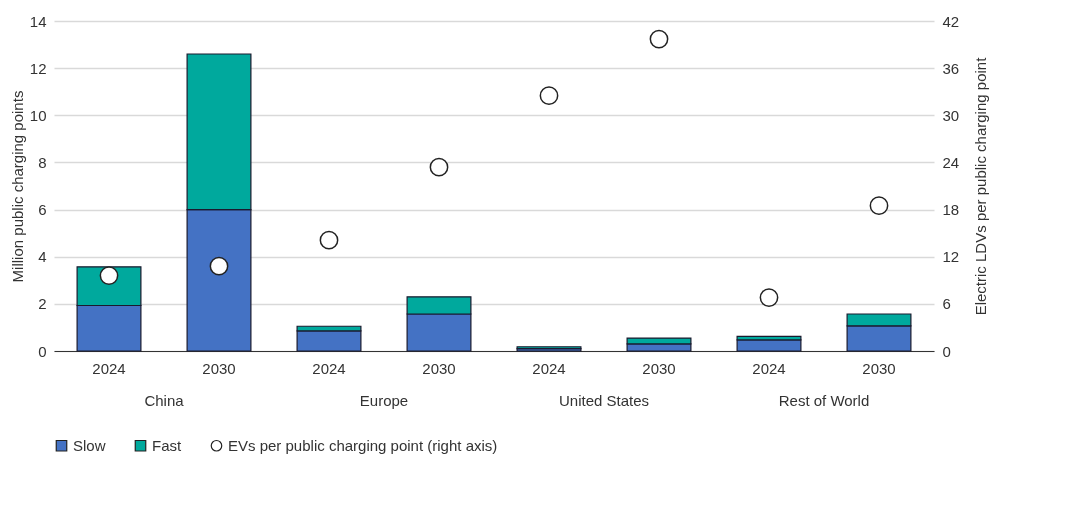 This screenshot has height=512, width=1084. What do you see at coordinates (951, 21) in the screenshot?
I see `y2-tick-label: 42` at bounding box center [951, 21].